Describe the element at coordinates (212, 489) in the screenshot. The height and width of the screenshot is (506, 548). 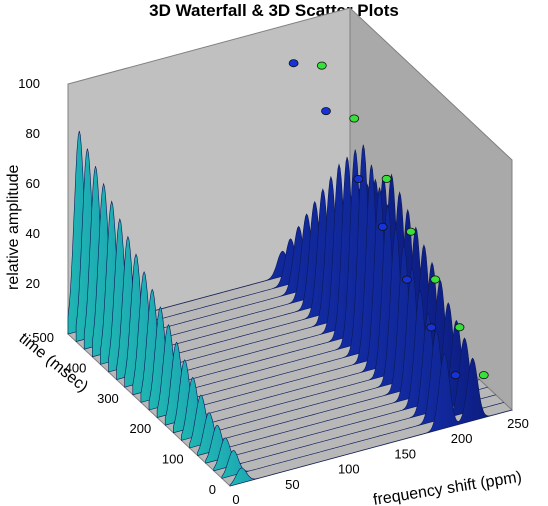
I see `y-tick-label: 0` at that location.